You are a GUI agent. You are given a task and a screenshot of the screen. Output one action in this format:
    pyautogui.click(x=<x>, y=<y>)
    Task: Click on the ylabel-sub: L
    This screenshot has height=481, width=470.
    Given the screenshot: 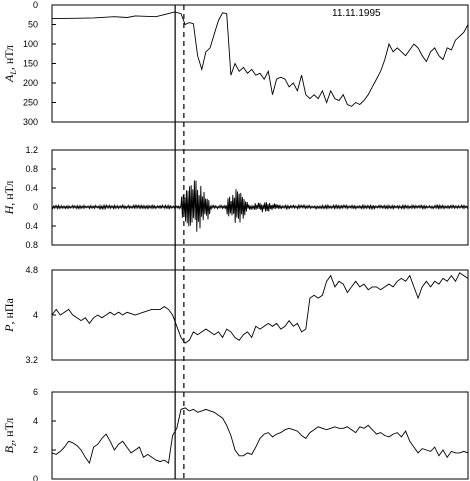 What is the action you would take?
    pyautogui.click(x=13, y=73)
    